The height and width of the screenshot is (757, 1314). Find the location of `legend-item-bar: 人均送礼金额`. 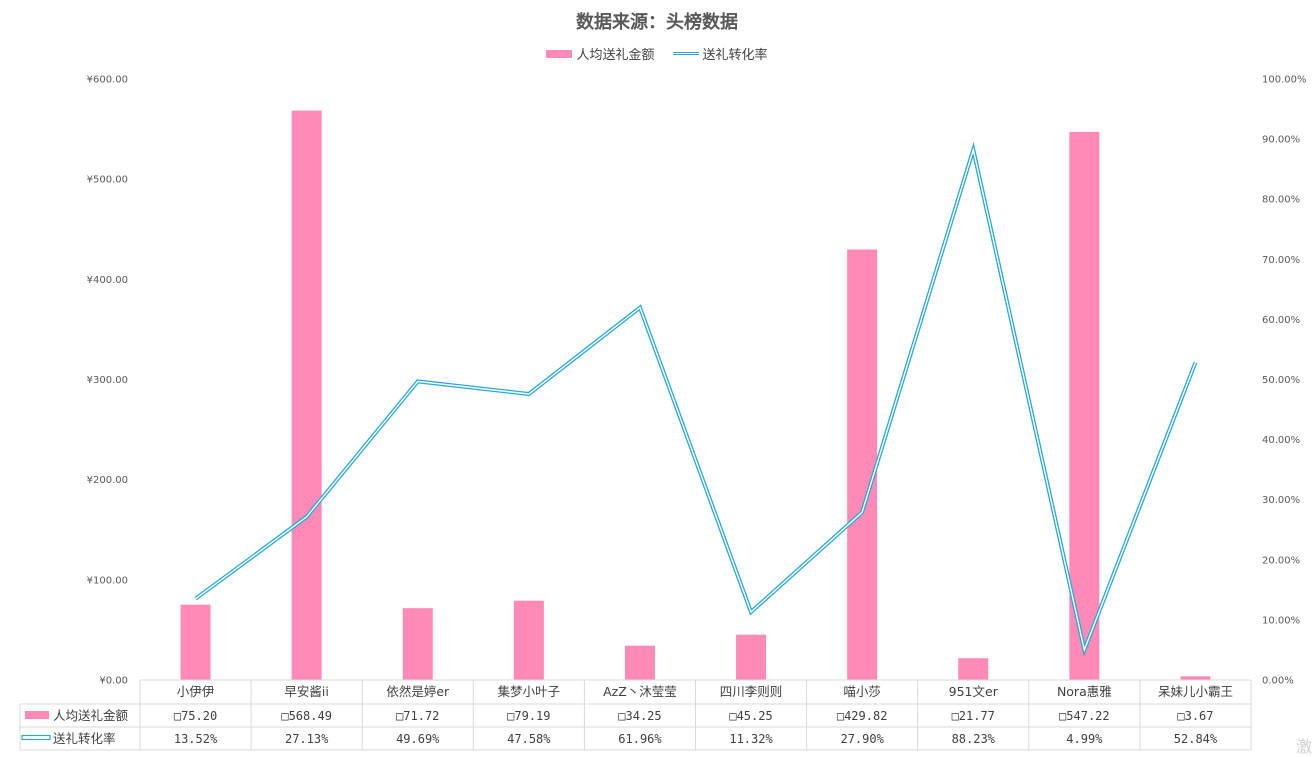

legend-item-bar: 人均送礼金额 is located at coordinates (600, 53).